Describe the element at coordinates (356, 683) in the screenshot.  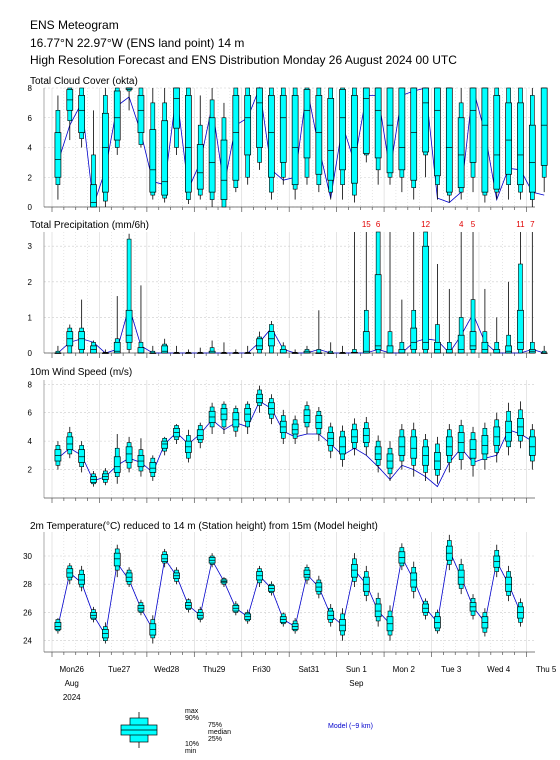
I see `month-label-sep: Sep` at that location.